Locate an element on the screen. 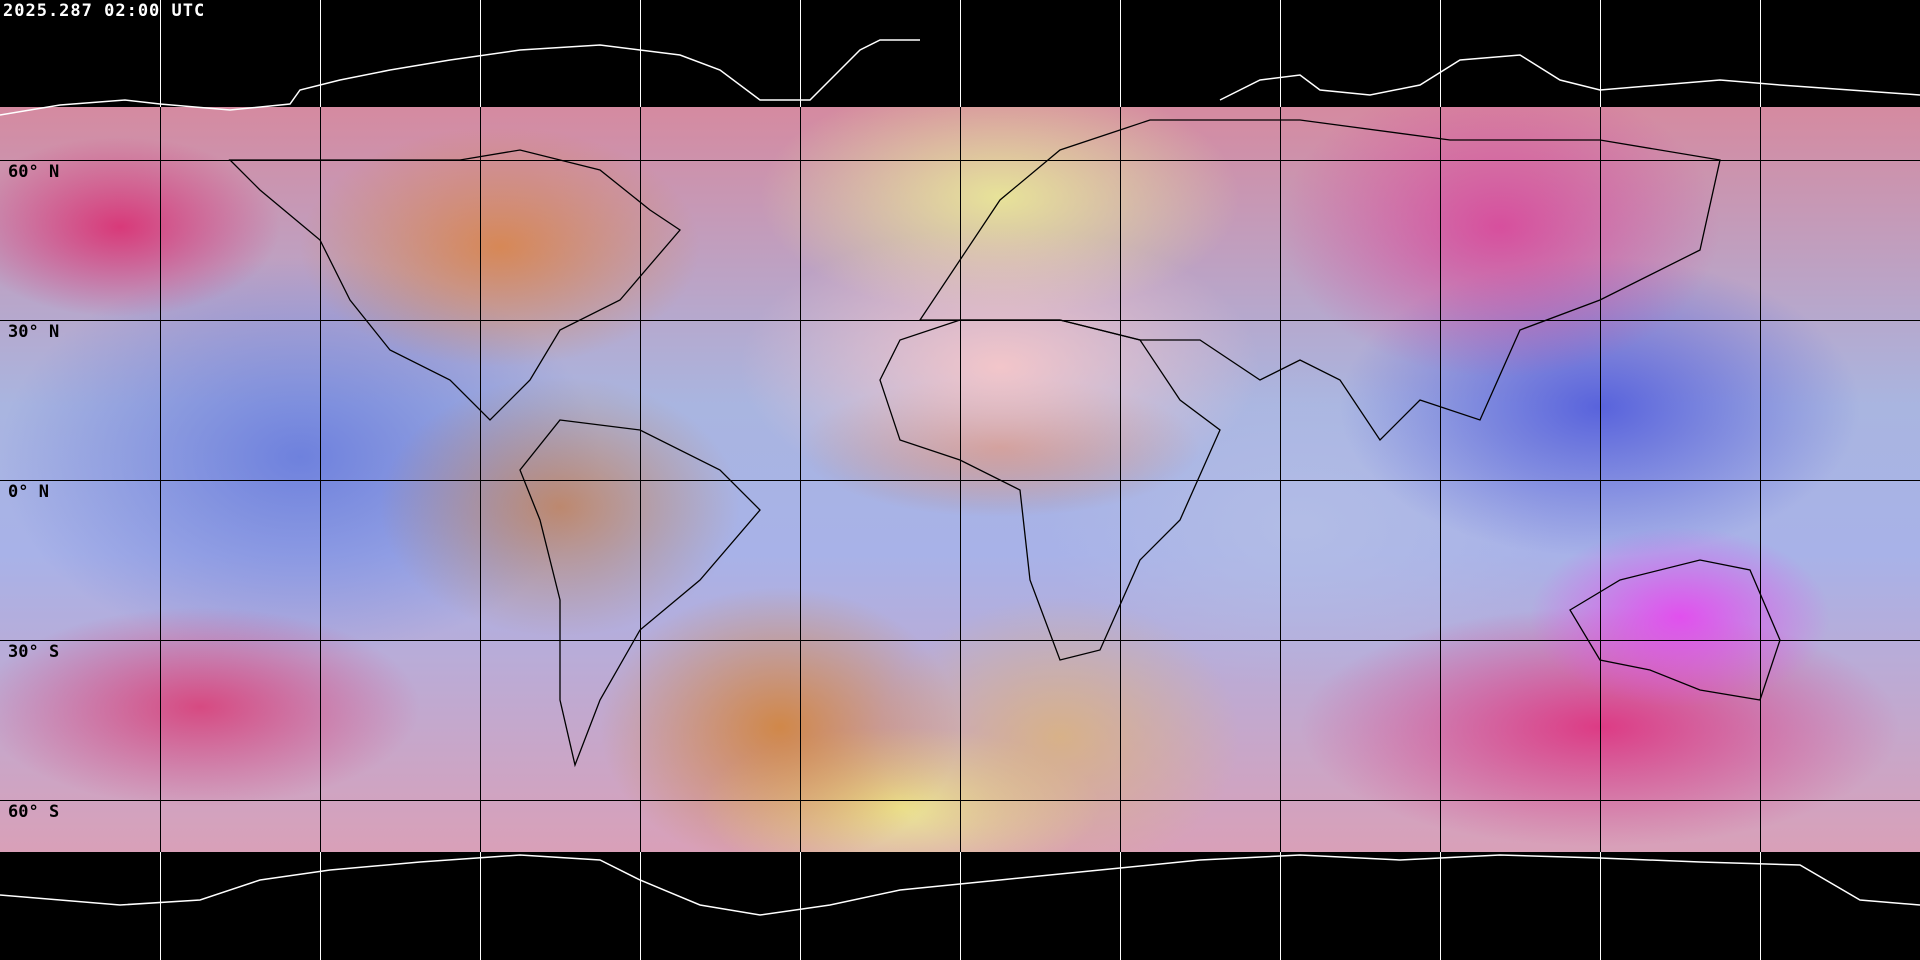 The image size is (1920, 960). lat-label-30n: 30° N is located at coordinates (34, 332).